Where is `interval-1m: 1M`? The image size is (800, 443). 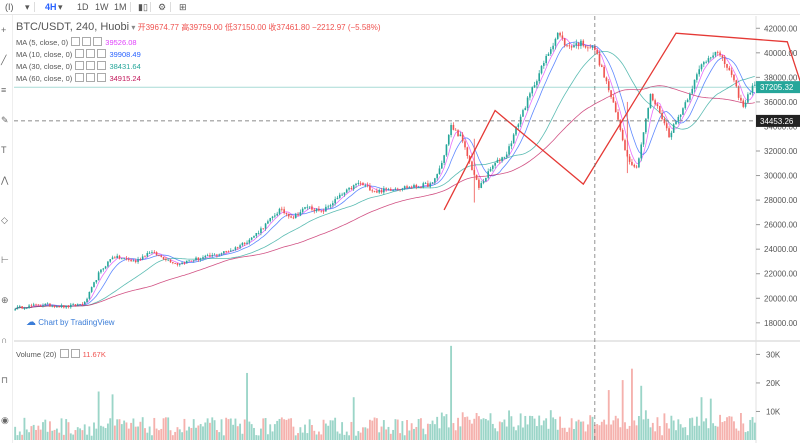
interval-1m: 1M is located at coordinates (120, 7).